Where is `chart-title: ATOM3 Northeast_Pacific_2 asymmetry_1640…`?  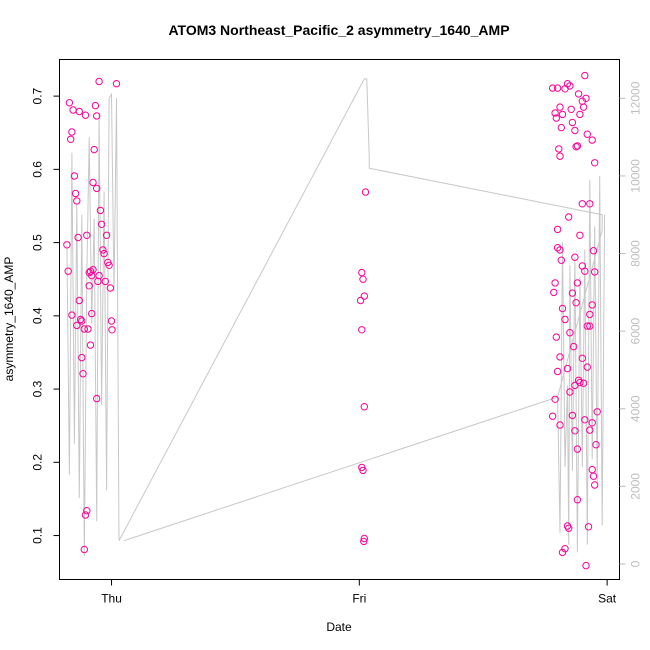 chart-title: ATOM3 Northeast_Pacific_2 asymmetry_1640… is located at coordinates (338, 30).